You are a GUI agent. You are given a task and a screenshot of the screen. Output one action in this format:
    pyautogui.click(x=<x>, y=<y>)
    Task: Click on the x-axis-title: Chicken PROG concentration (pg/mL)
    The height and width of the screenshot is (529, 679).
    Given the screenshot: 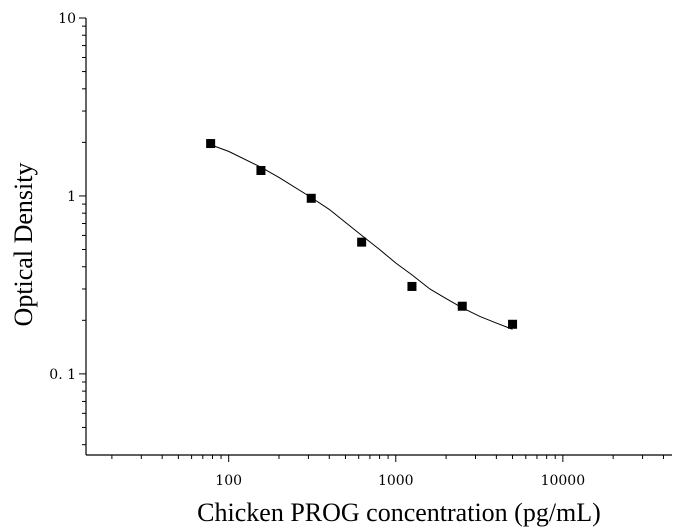 What is the action you would take?
    pyautogui.click(x=399, y=512)
    